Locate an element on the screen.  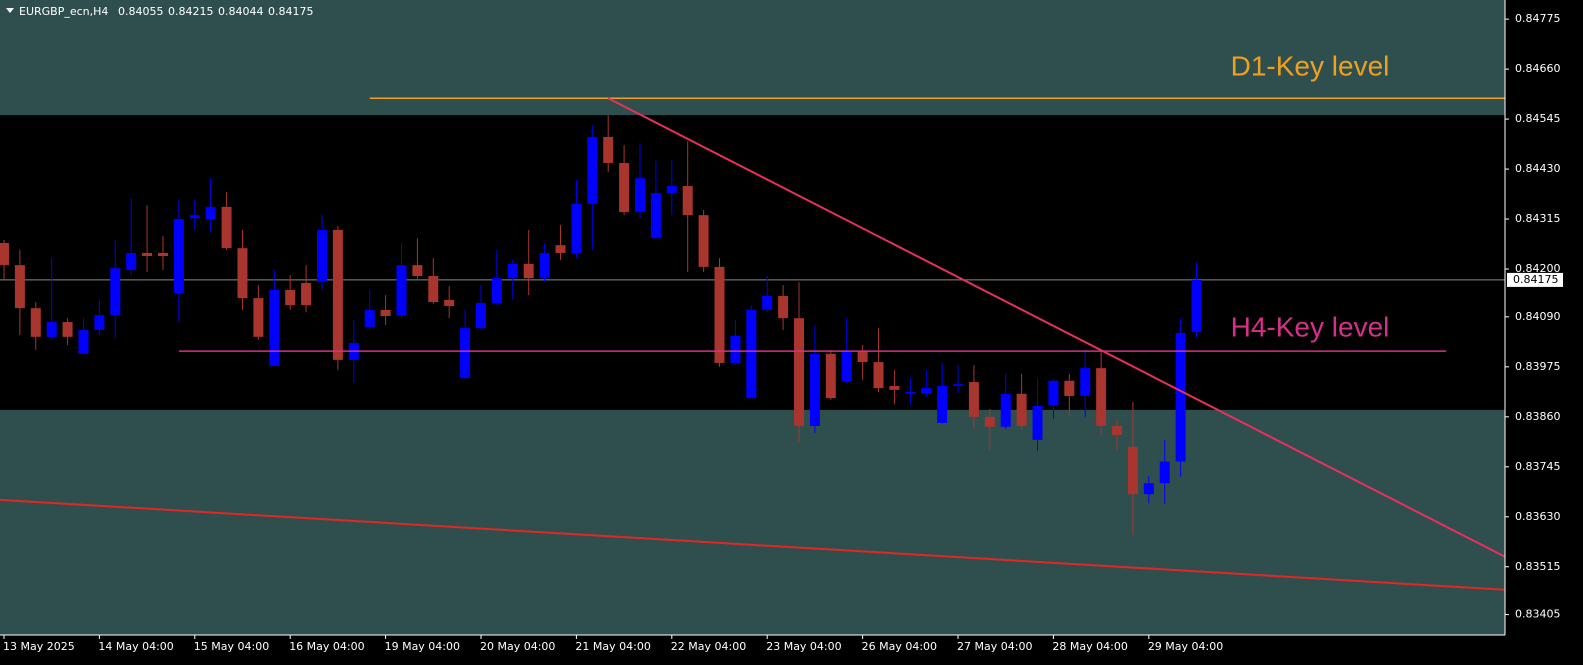
x-tick-label: 19 May 04:00 is located at coordinates (422, 646).